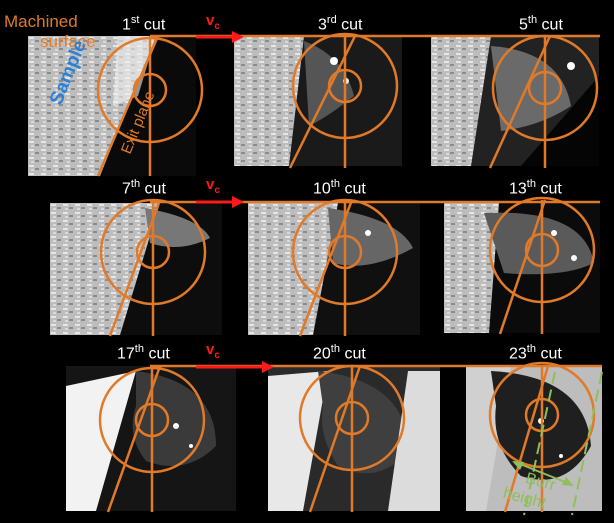 The image size is (614, 523). What do you see at coordinates (535, 188) in the screenshot?
I see `cut-label-13: 13th cut` at bounding box center [535, 188].